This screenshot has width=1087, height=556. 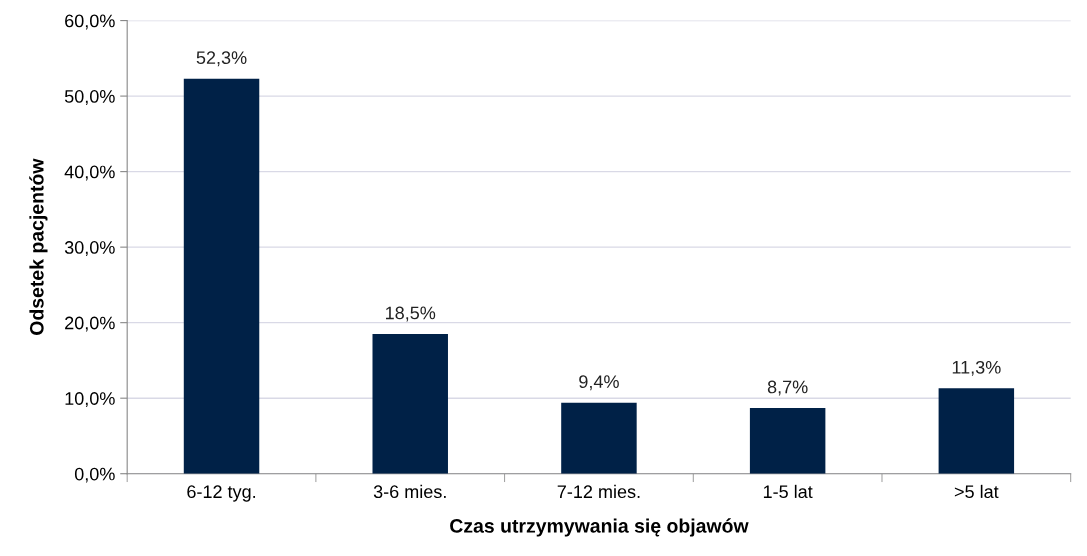 What do you see at coordinates (221, 59) in the screenshot?
I see `data-label: 52,3%` at bounding box center [221, 59].